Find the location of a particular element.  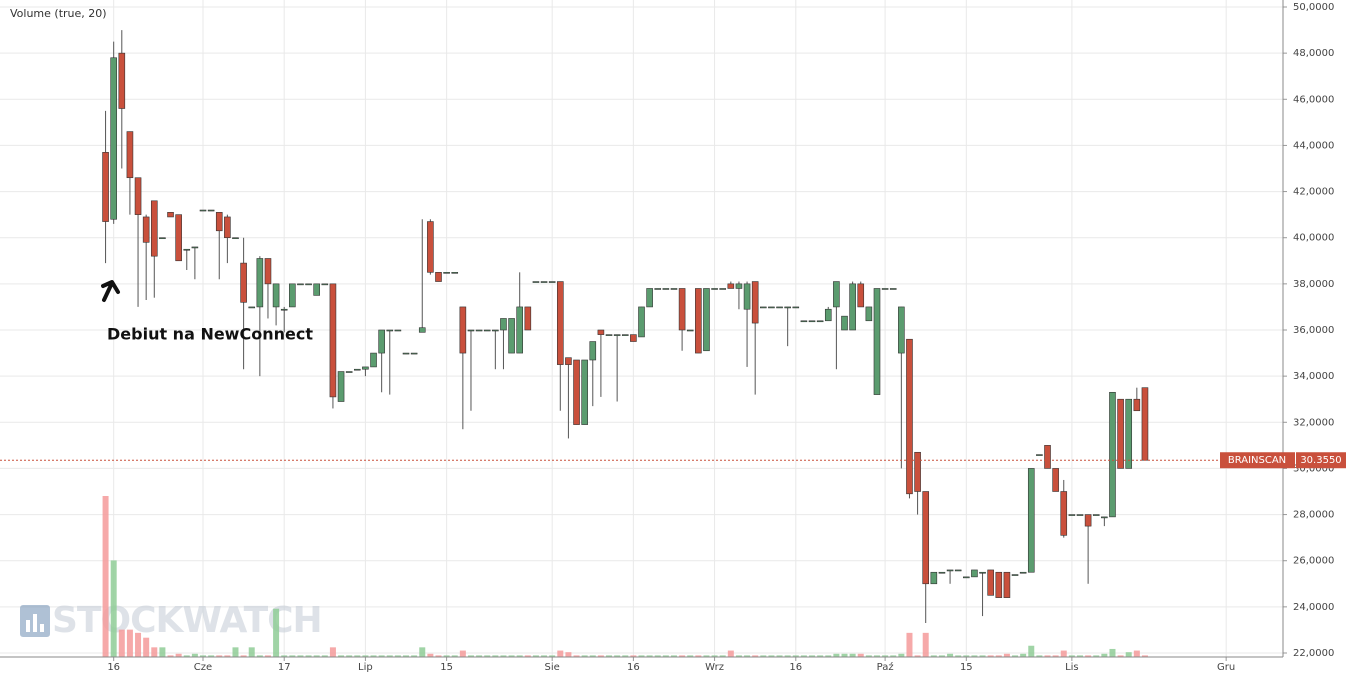

price-value-box is located at coordinates (1321, 460).